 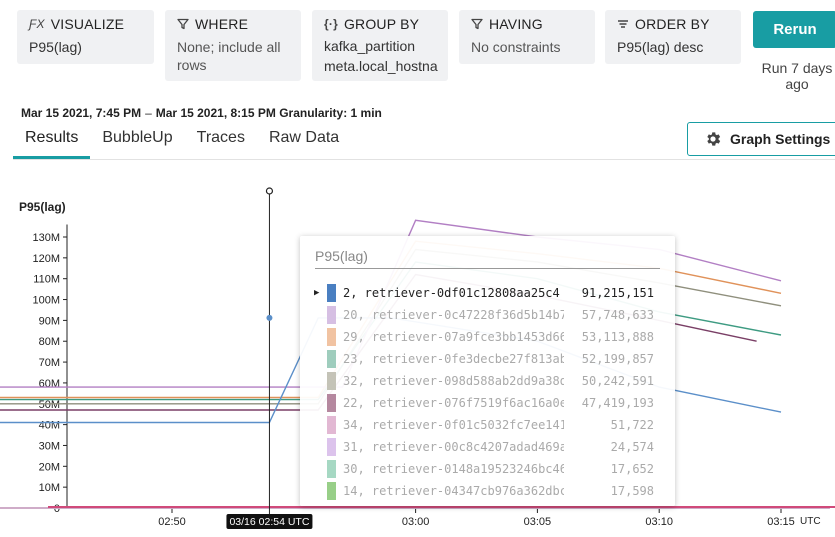 I want to click on tooltip-row: 14, retriever-04347cb976a362dbc 17,598, so click(x=484, y=491).